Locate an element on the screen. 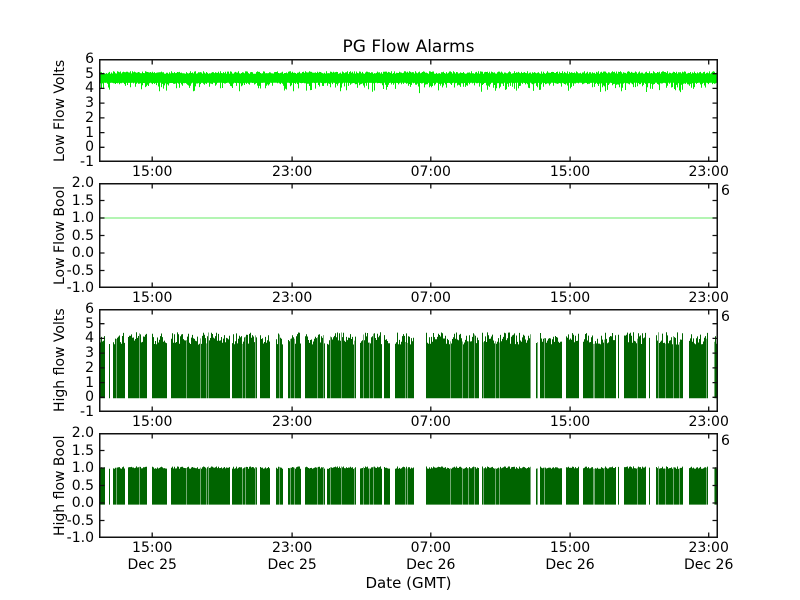 This screenshot has width=800, height=600. series-4-light is located at coordinates (415, 485).